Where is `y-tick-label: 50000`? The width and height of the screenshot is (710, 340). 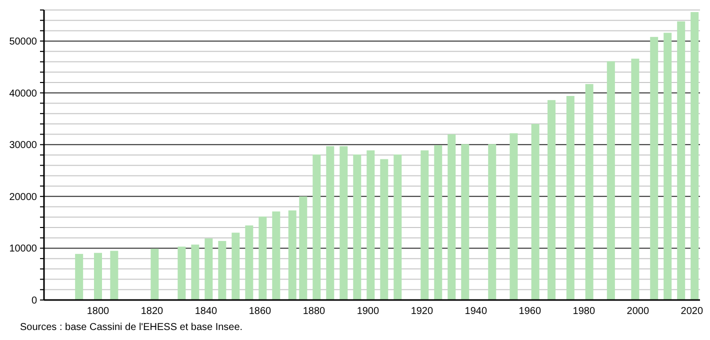
y-tick-label: 50000 is located at coordinates (23, 42).